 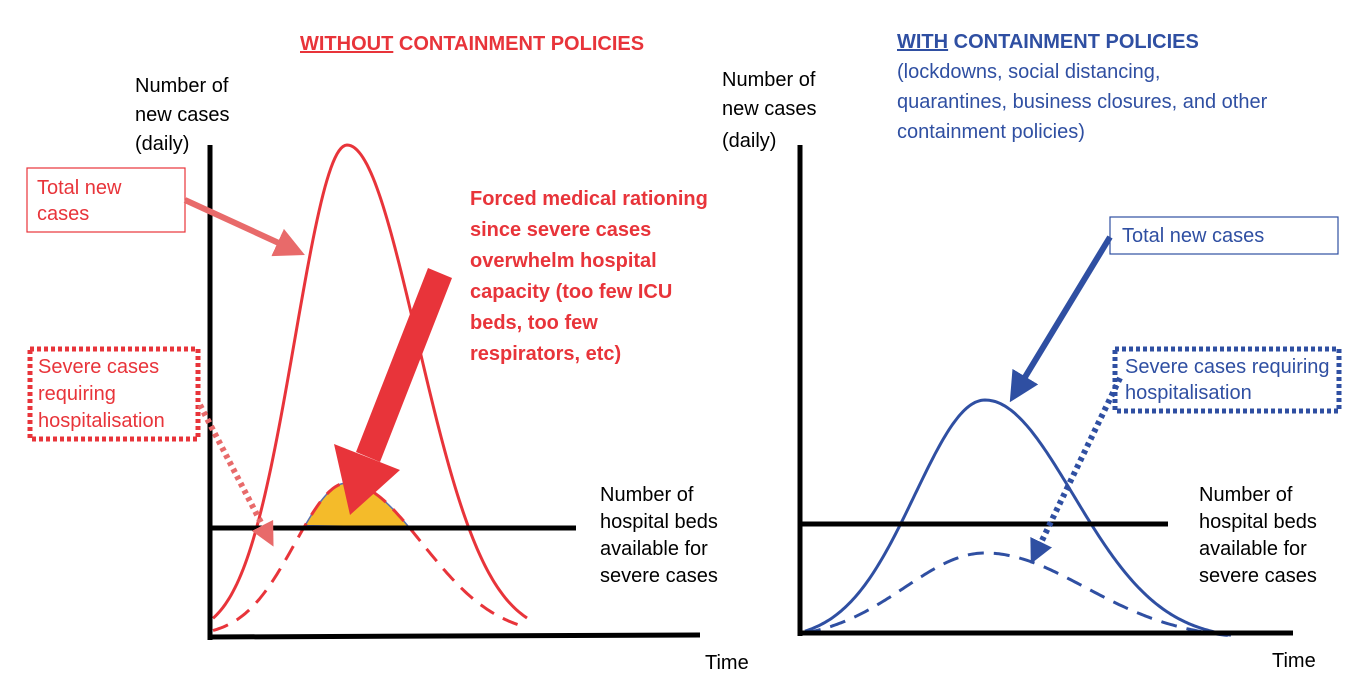 What do you see at coordinates (589, 199) in the screenshot?
I see `rationing-label: Forced medical rationing` at bounding box center [589, 199].